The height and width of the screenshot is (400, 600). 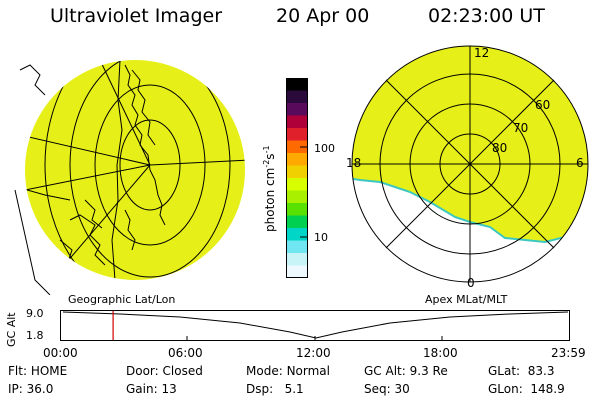 What do you see at coordinates (35, 335) in the screenshot?
I see `timeline-ytick-low: 1.8` at bounding box center [35, 335].